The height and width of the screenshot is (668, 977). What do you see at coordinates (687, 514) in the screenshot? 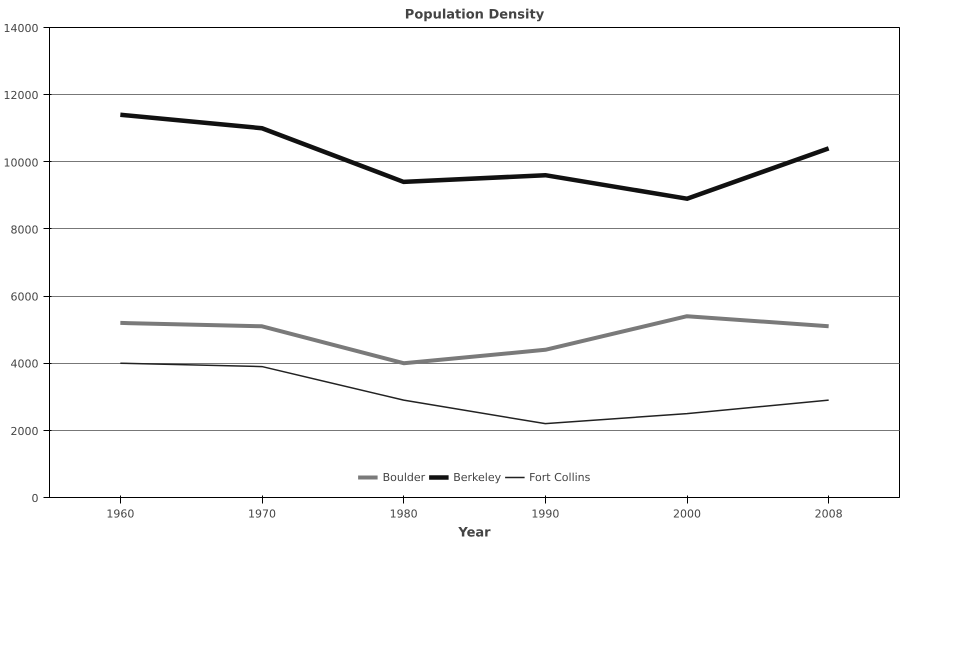
I see `x-tick-label: 2000` at bounding box center [687, 514].